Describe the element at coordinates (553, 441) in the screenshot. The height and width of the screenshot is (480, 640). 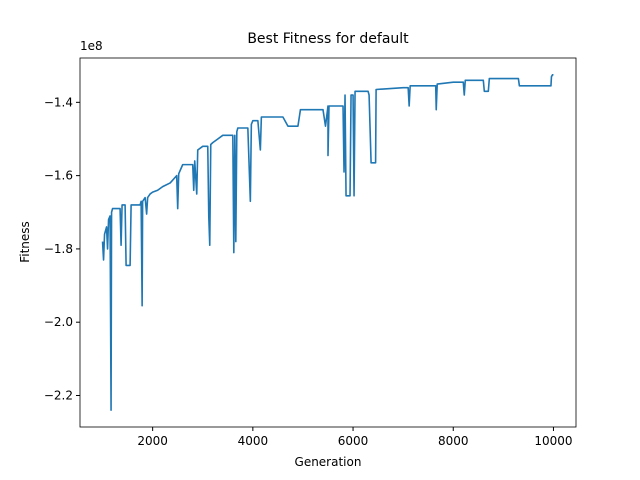
I see `x-tick-label: 10000` at that location.